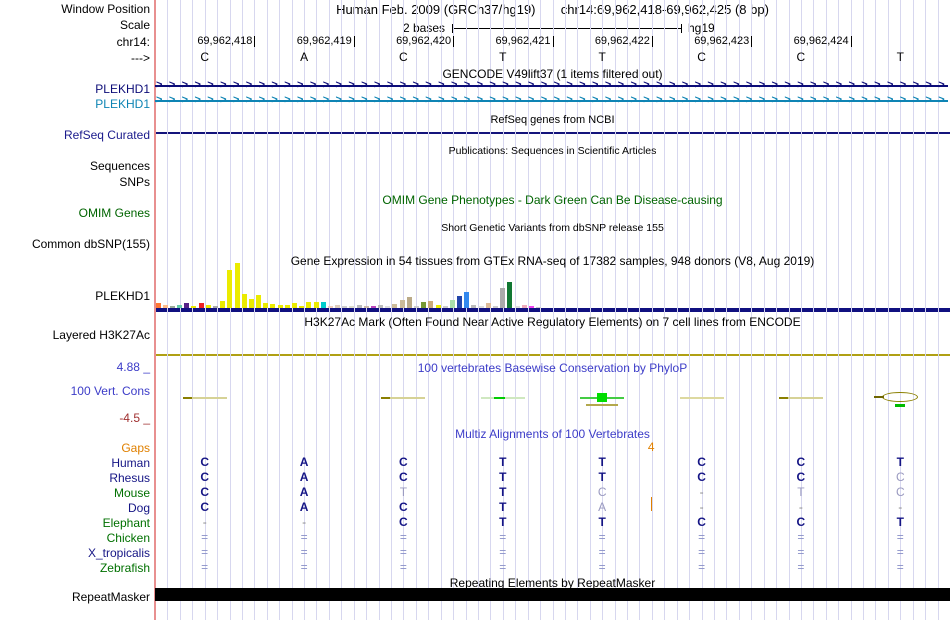  I want to click on multiz-row-label-zebrafish: Zebrafish, so click(124, 568).